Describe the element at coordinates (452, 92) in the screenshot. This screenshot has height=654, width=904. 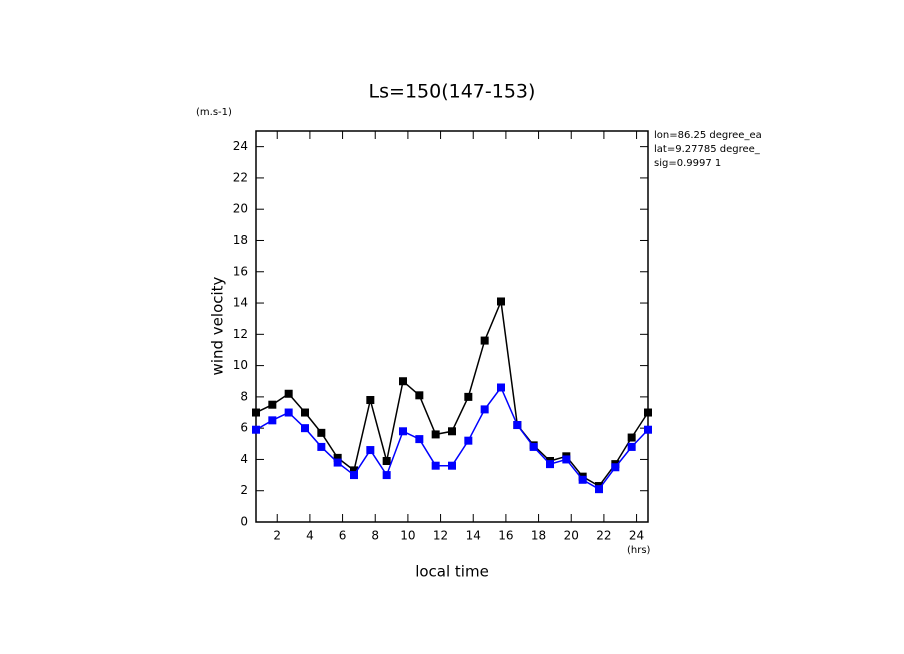
I see `chart-title: Ls=150(147-153)` at that location.